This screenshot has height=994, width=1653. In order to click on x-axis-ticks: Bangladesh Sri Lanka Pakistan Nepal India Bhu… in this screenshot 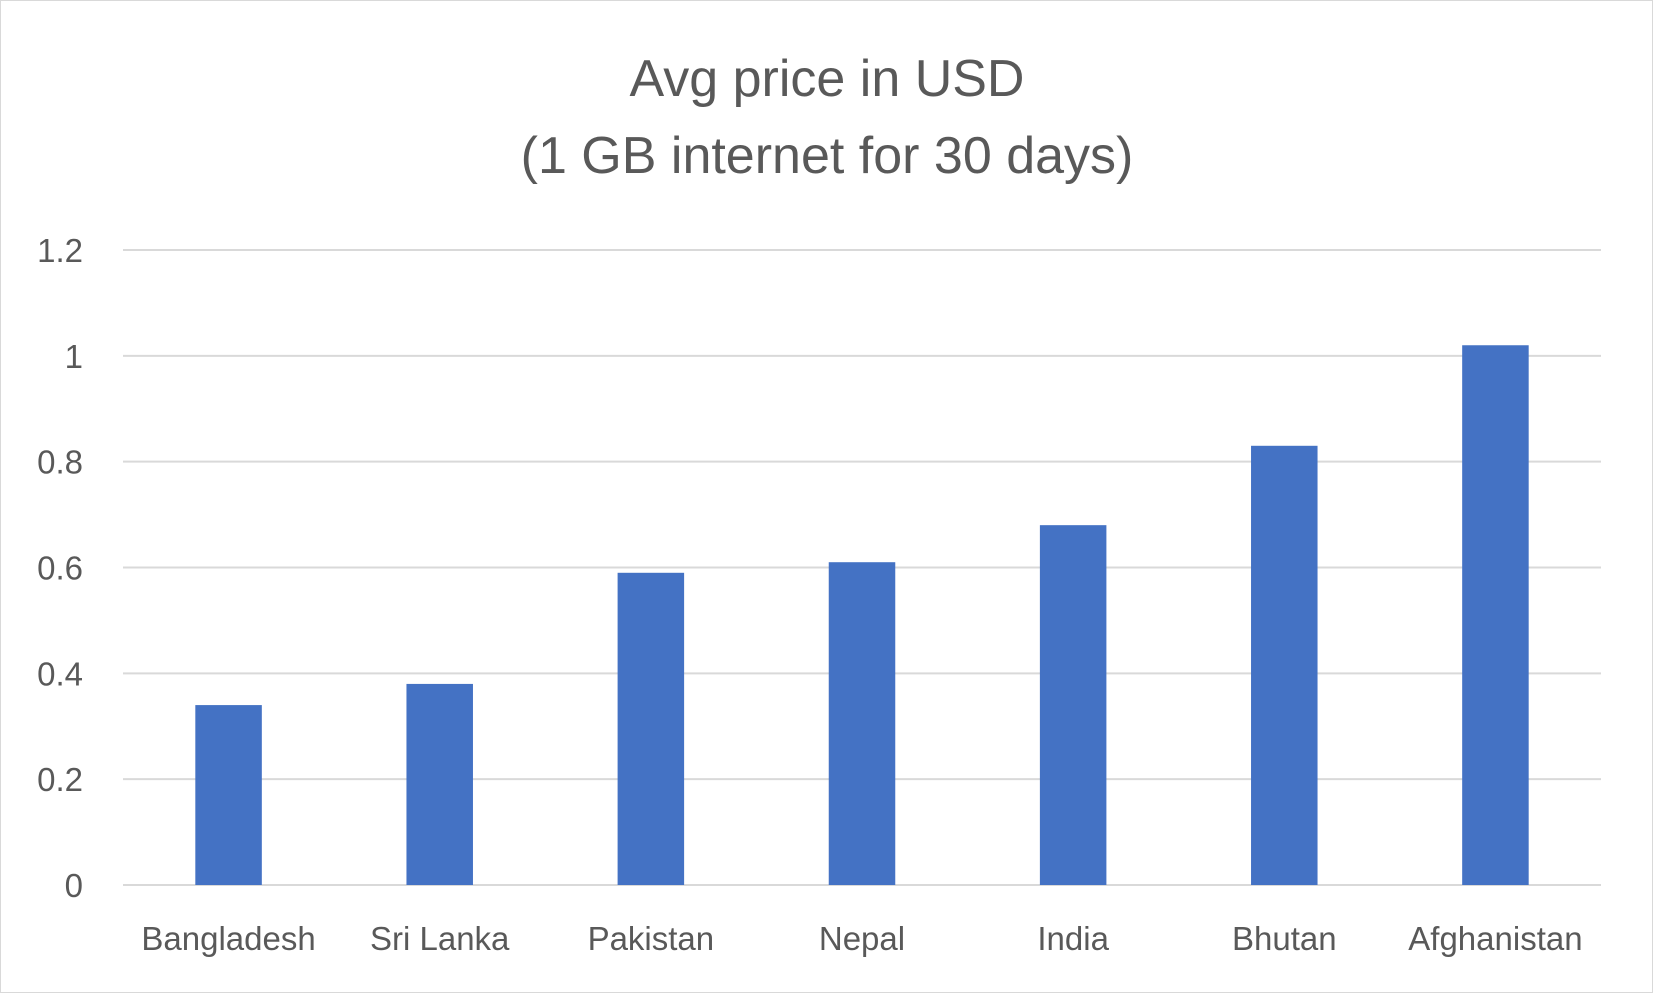, I will do `click(861, 938)`.